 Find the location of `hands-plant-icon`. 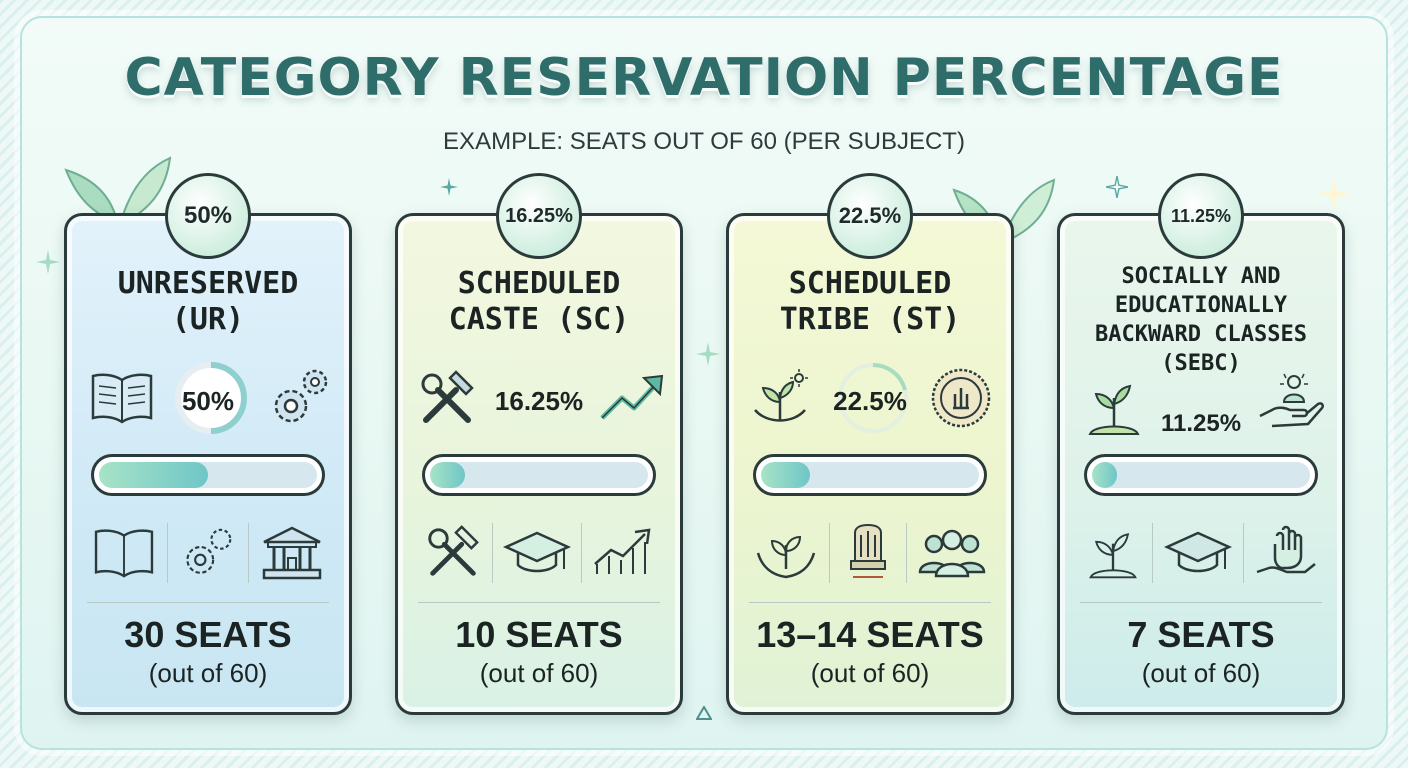

hands-plant-icon is located at coordinates (786, 557).